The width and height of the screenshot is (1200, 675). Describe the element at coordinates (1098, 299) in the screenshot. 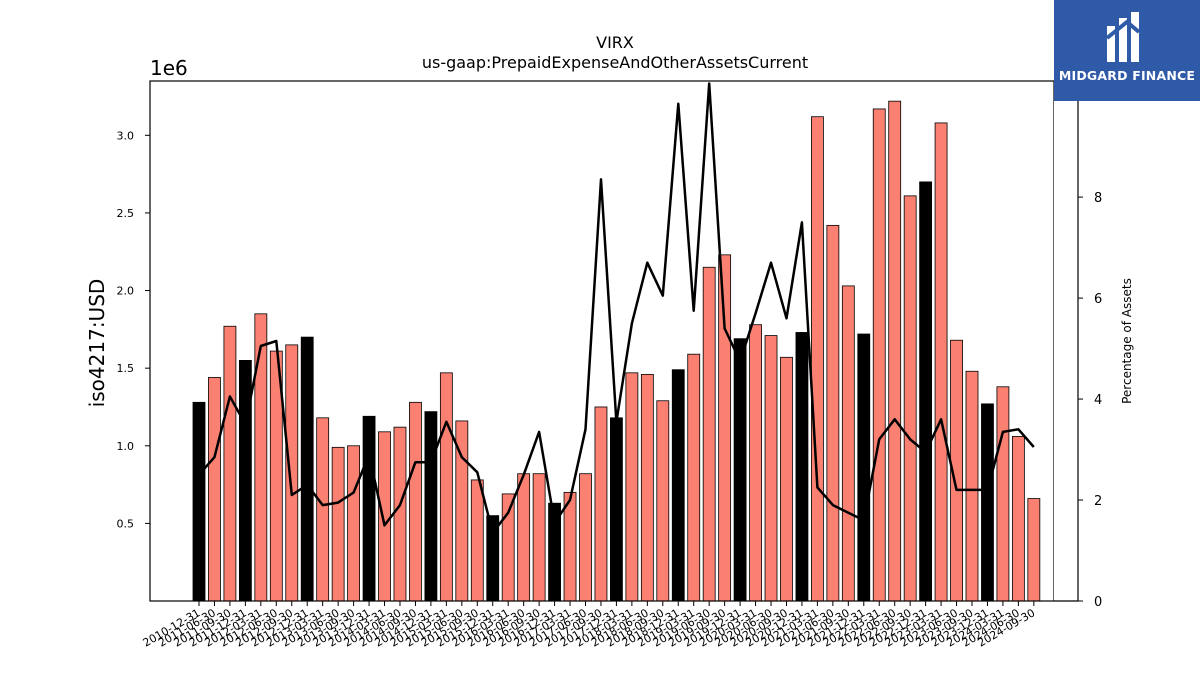

I see `y2-tick-label: 6` at that location.